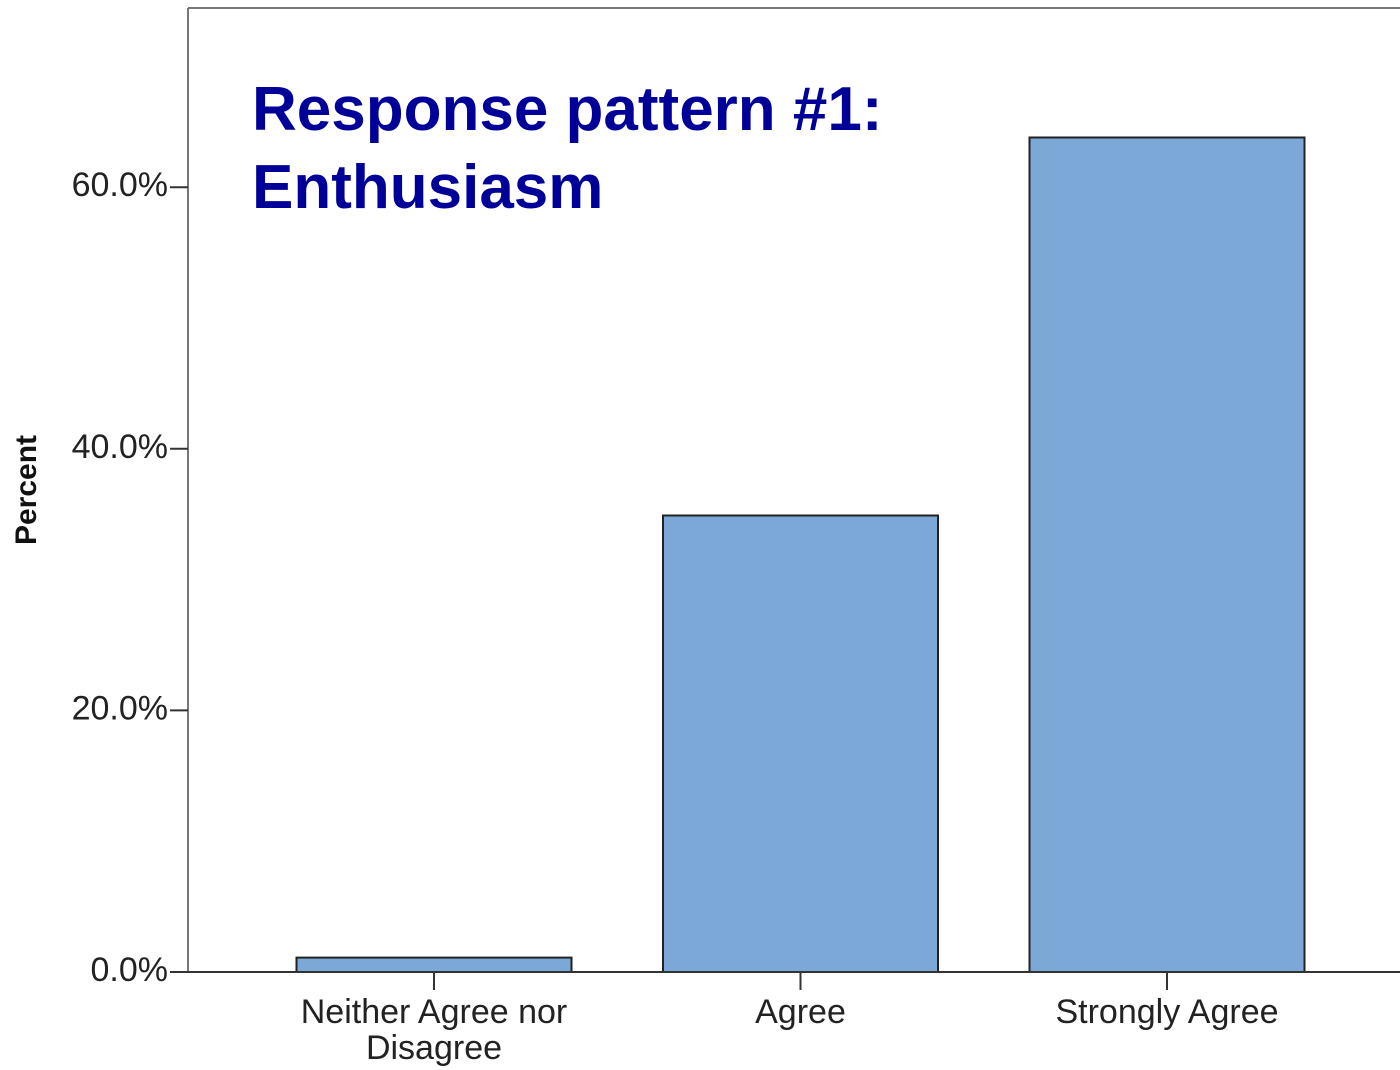  I want to click on x-tick-label: Strongly Agree, so click(1166, 1012).